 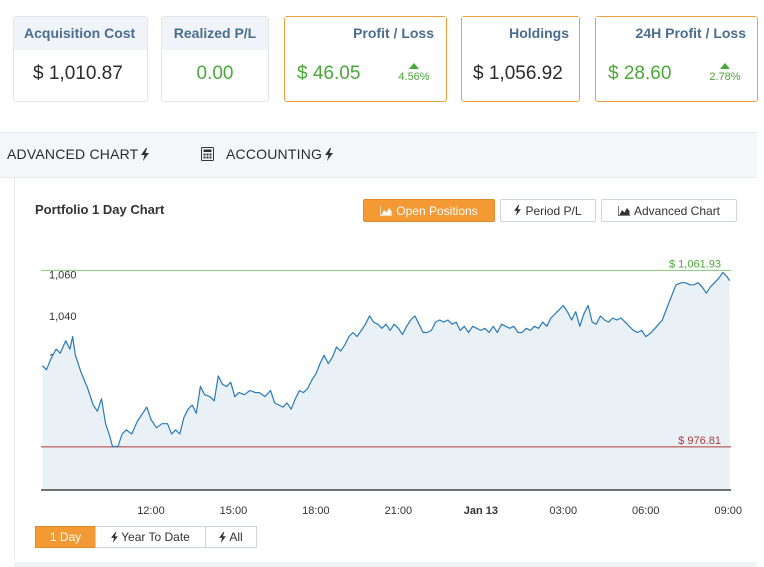 What do you see at coordinates (520, 33) in the screenshot?
I see `holdings-label: Holdings` at bounding box center [520, 33].